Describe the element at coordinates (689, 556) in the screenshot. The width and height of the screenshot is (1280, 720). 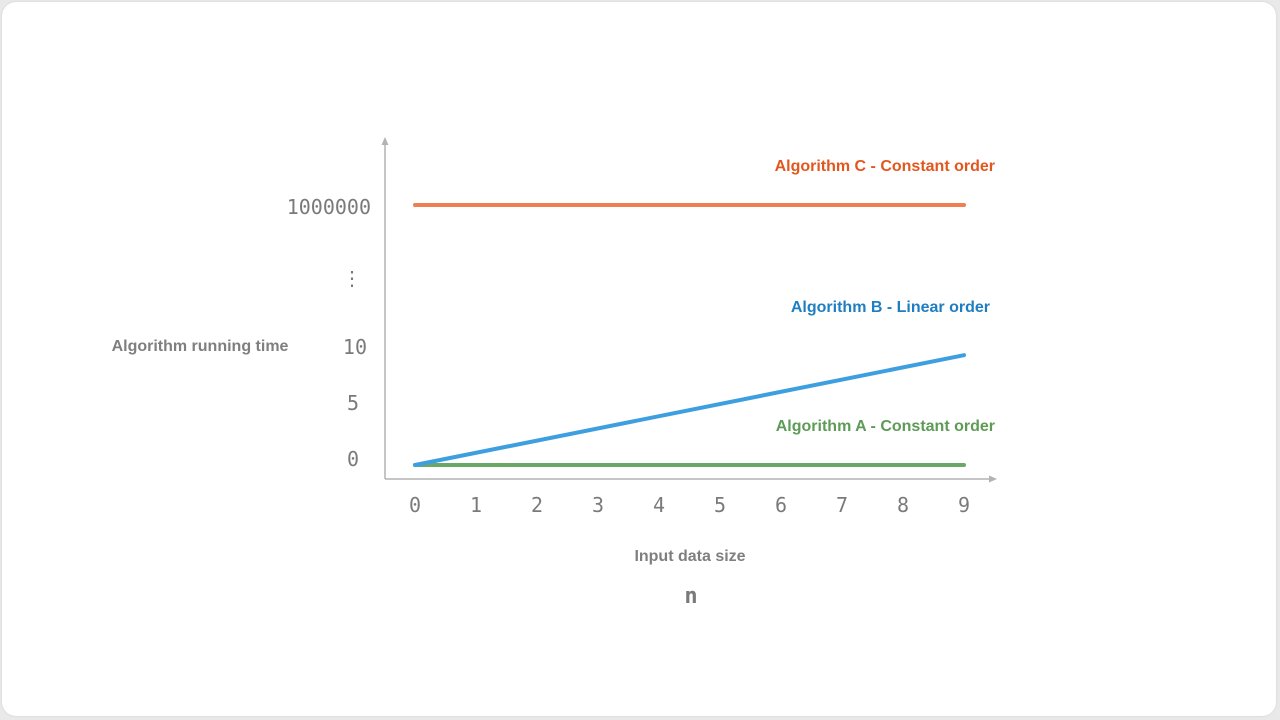
I see `x-axis-title: Input data size` at that location.